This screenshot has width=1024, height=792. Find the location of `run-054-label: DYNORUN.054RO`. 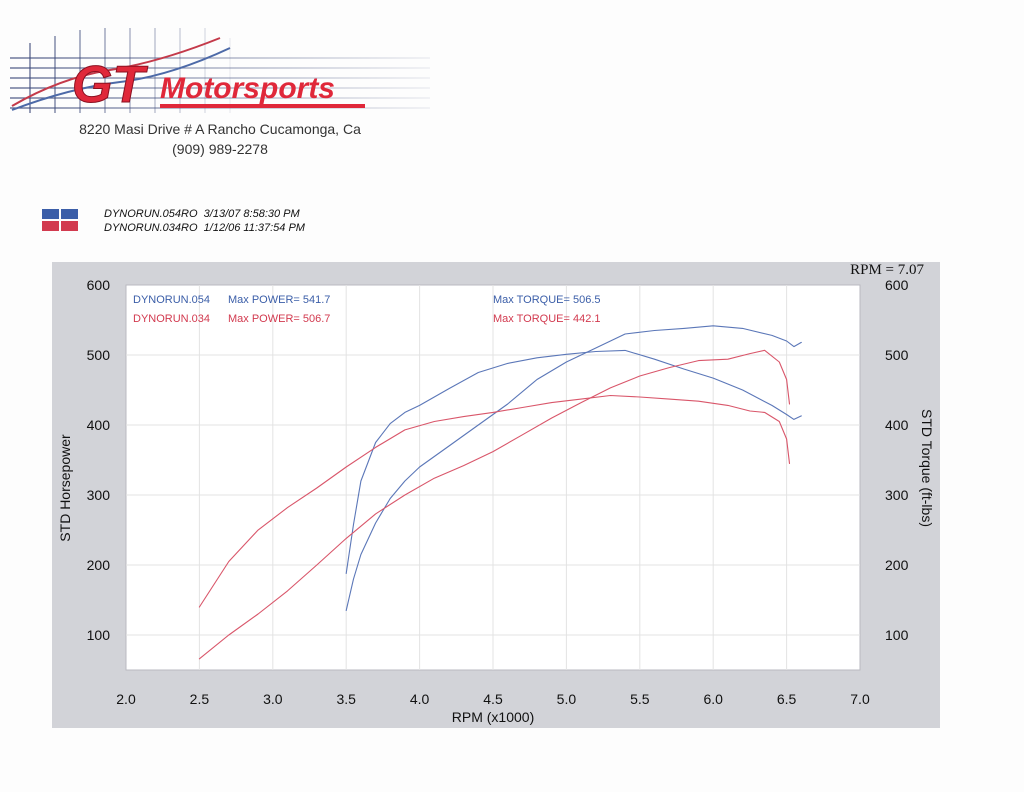

run-054-label: DYNORUN.054RO is located at coordinates (151, 214).